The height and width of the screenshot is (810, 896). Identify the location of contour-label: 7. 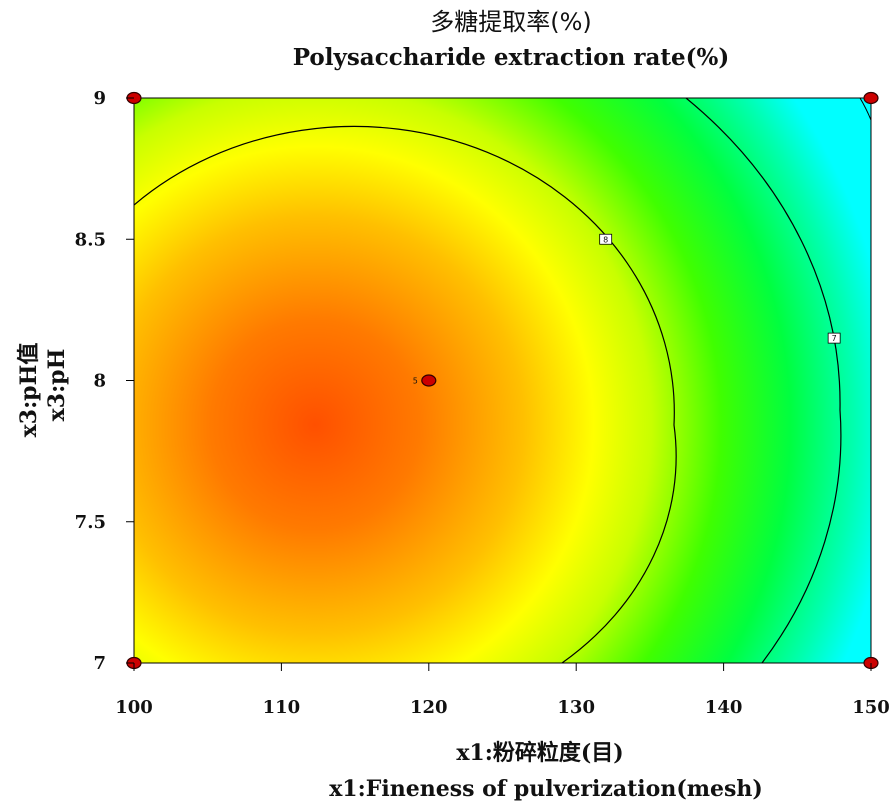
(834, 338).